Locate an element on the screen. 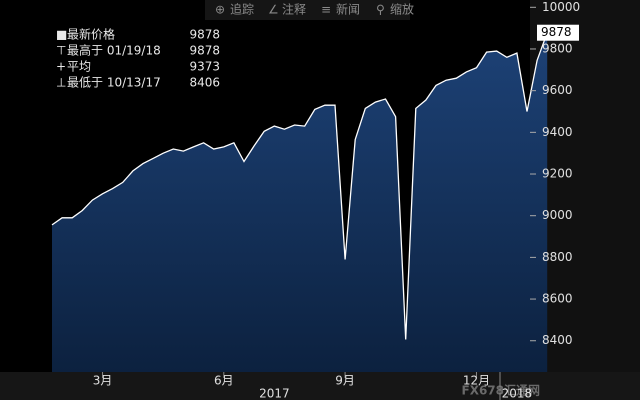 The height and width of the screenshot is (400, 640). toolbar-button: 追踪 is located at coordinates (242, 9).